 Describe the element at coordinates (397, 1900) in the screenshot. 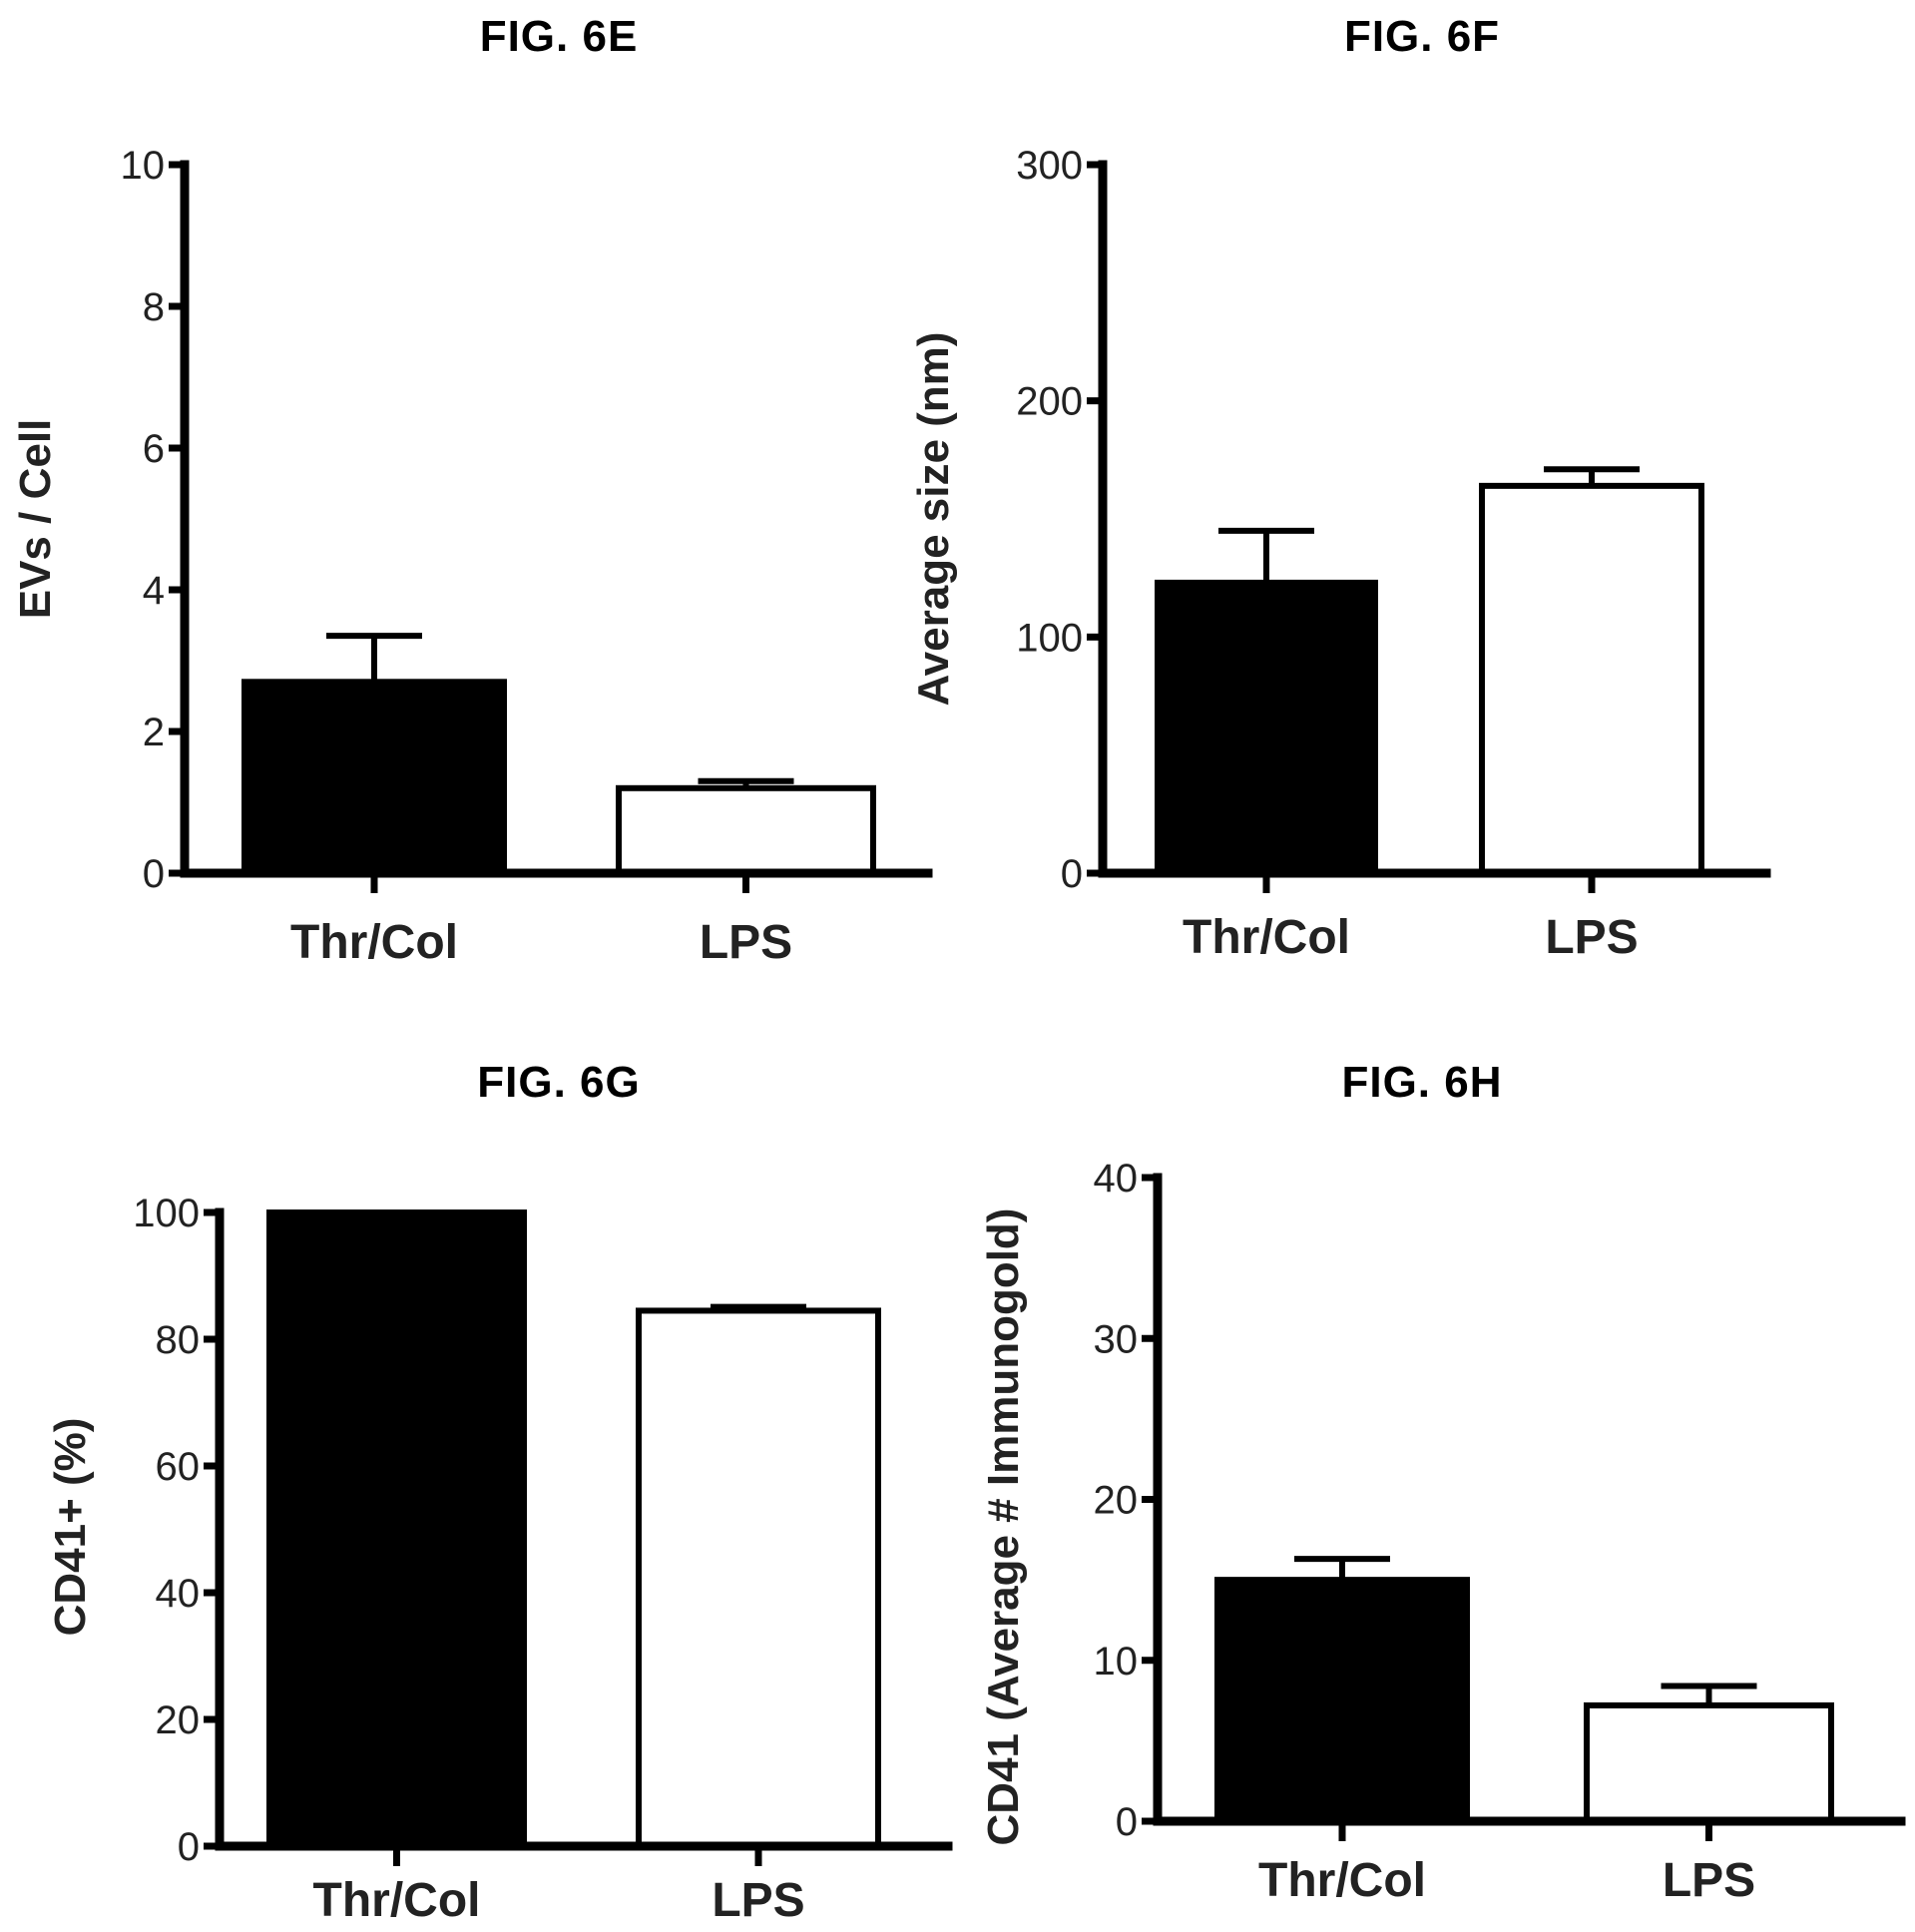

I see `fig6g-category-label: Thr/Col` at that location.